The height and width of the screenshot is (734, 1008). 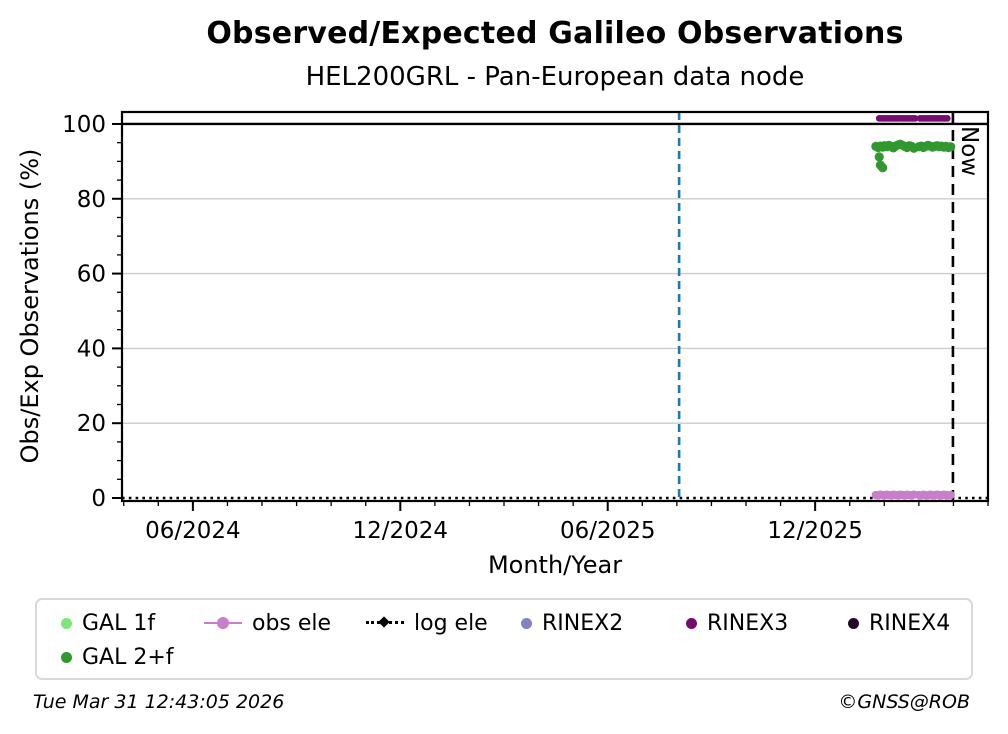 I want to click on x-tick-label: 12/2025, so click(x=815, y=531).